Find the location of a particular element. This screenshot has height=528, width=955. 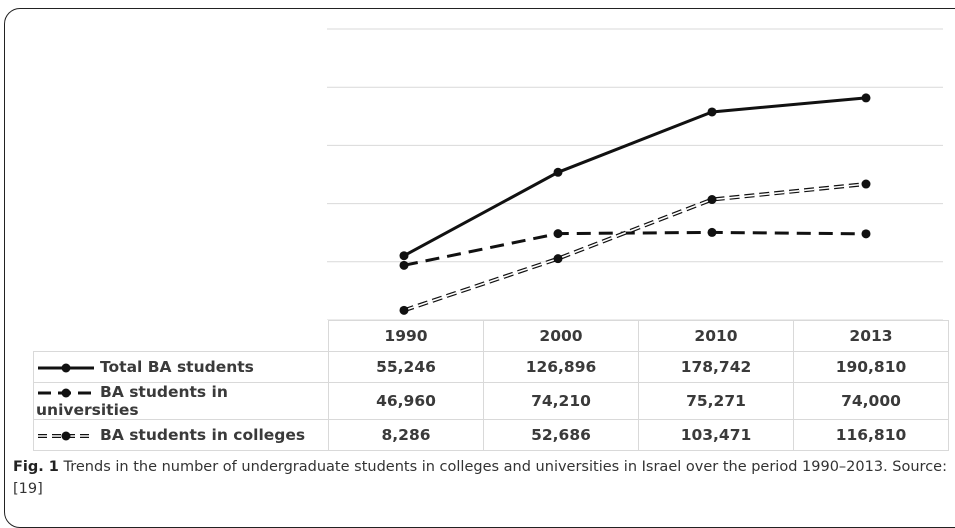

caption-label: Fig. 1 is located at coordinates (36, 467).